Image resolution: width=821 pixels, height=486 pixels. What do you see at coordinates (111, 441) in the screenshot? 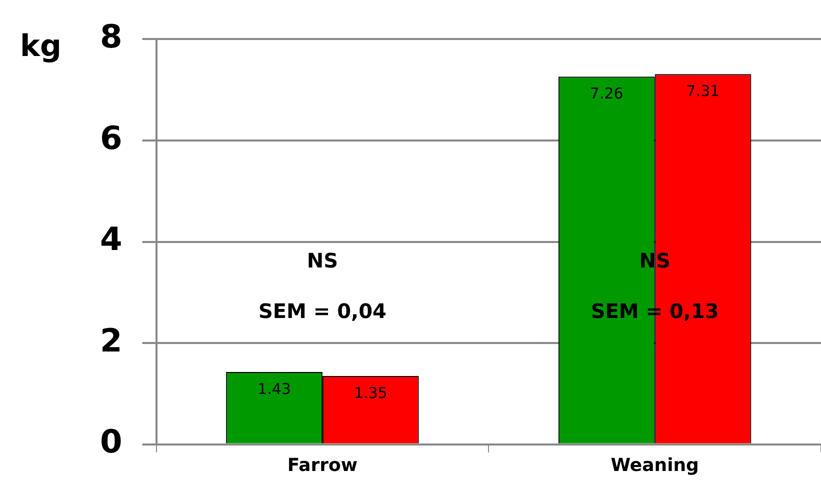
I see `y-tick-label: 0` at bounding box center [111, 441].